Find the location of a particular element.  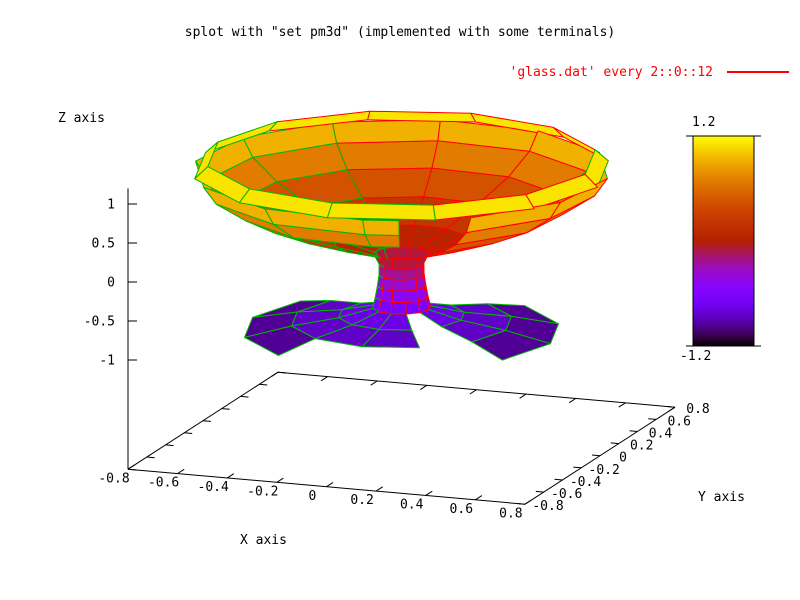

y-tick-label: -0.6 is located at coordinates (566, 494).